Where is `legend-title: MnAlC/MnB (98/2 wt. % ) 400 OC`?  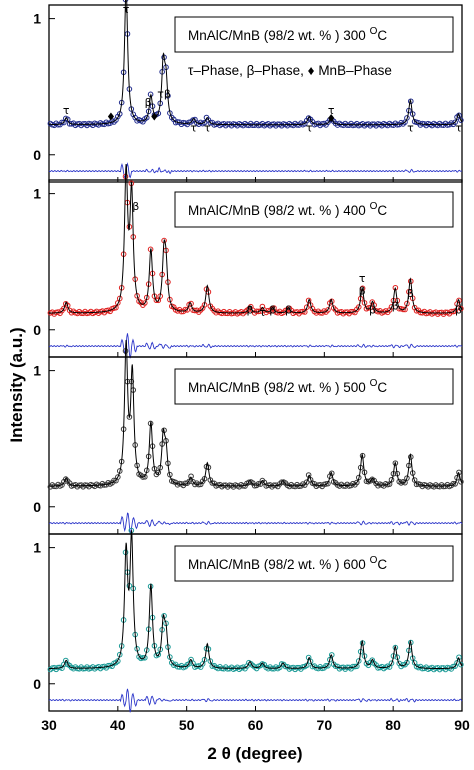
legend-title: MnAlC/MnB (98/2 wt. % ) 400 OC is located at coordinates (287, 209).